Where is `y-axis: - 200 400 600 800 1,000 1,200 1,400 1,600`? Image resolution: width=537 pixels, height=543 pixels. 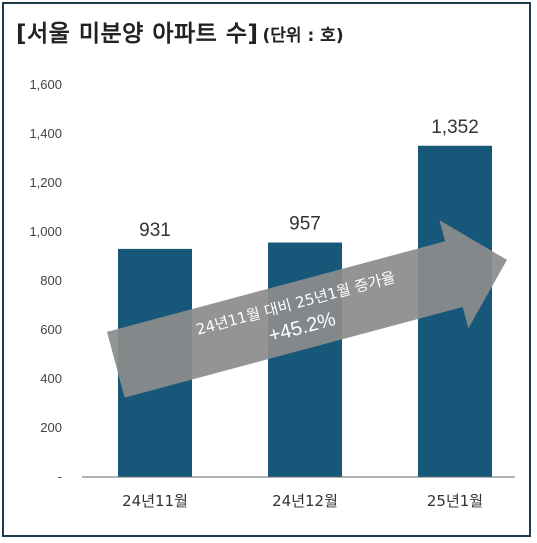 y-axis: - 200 400 600 800 1,000 1,200 1,400 1,600 is located at coordinates (45, 280).